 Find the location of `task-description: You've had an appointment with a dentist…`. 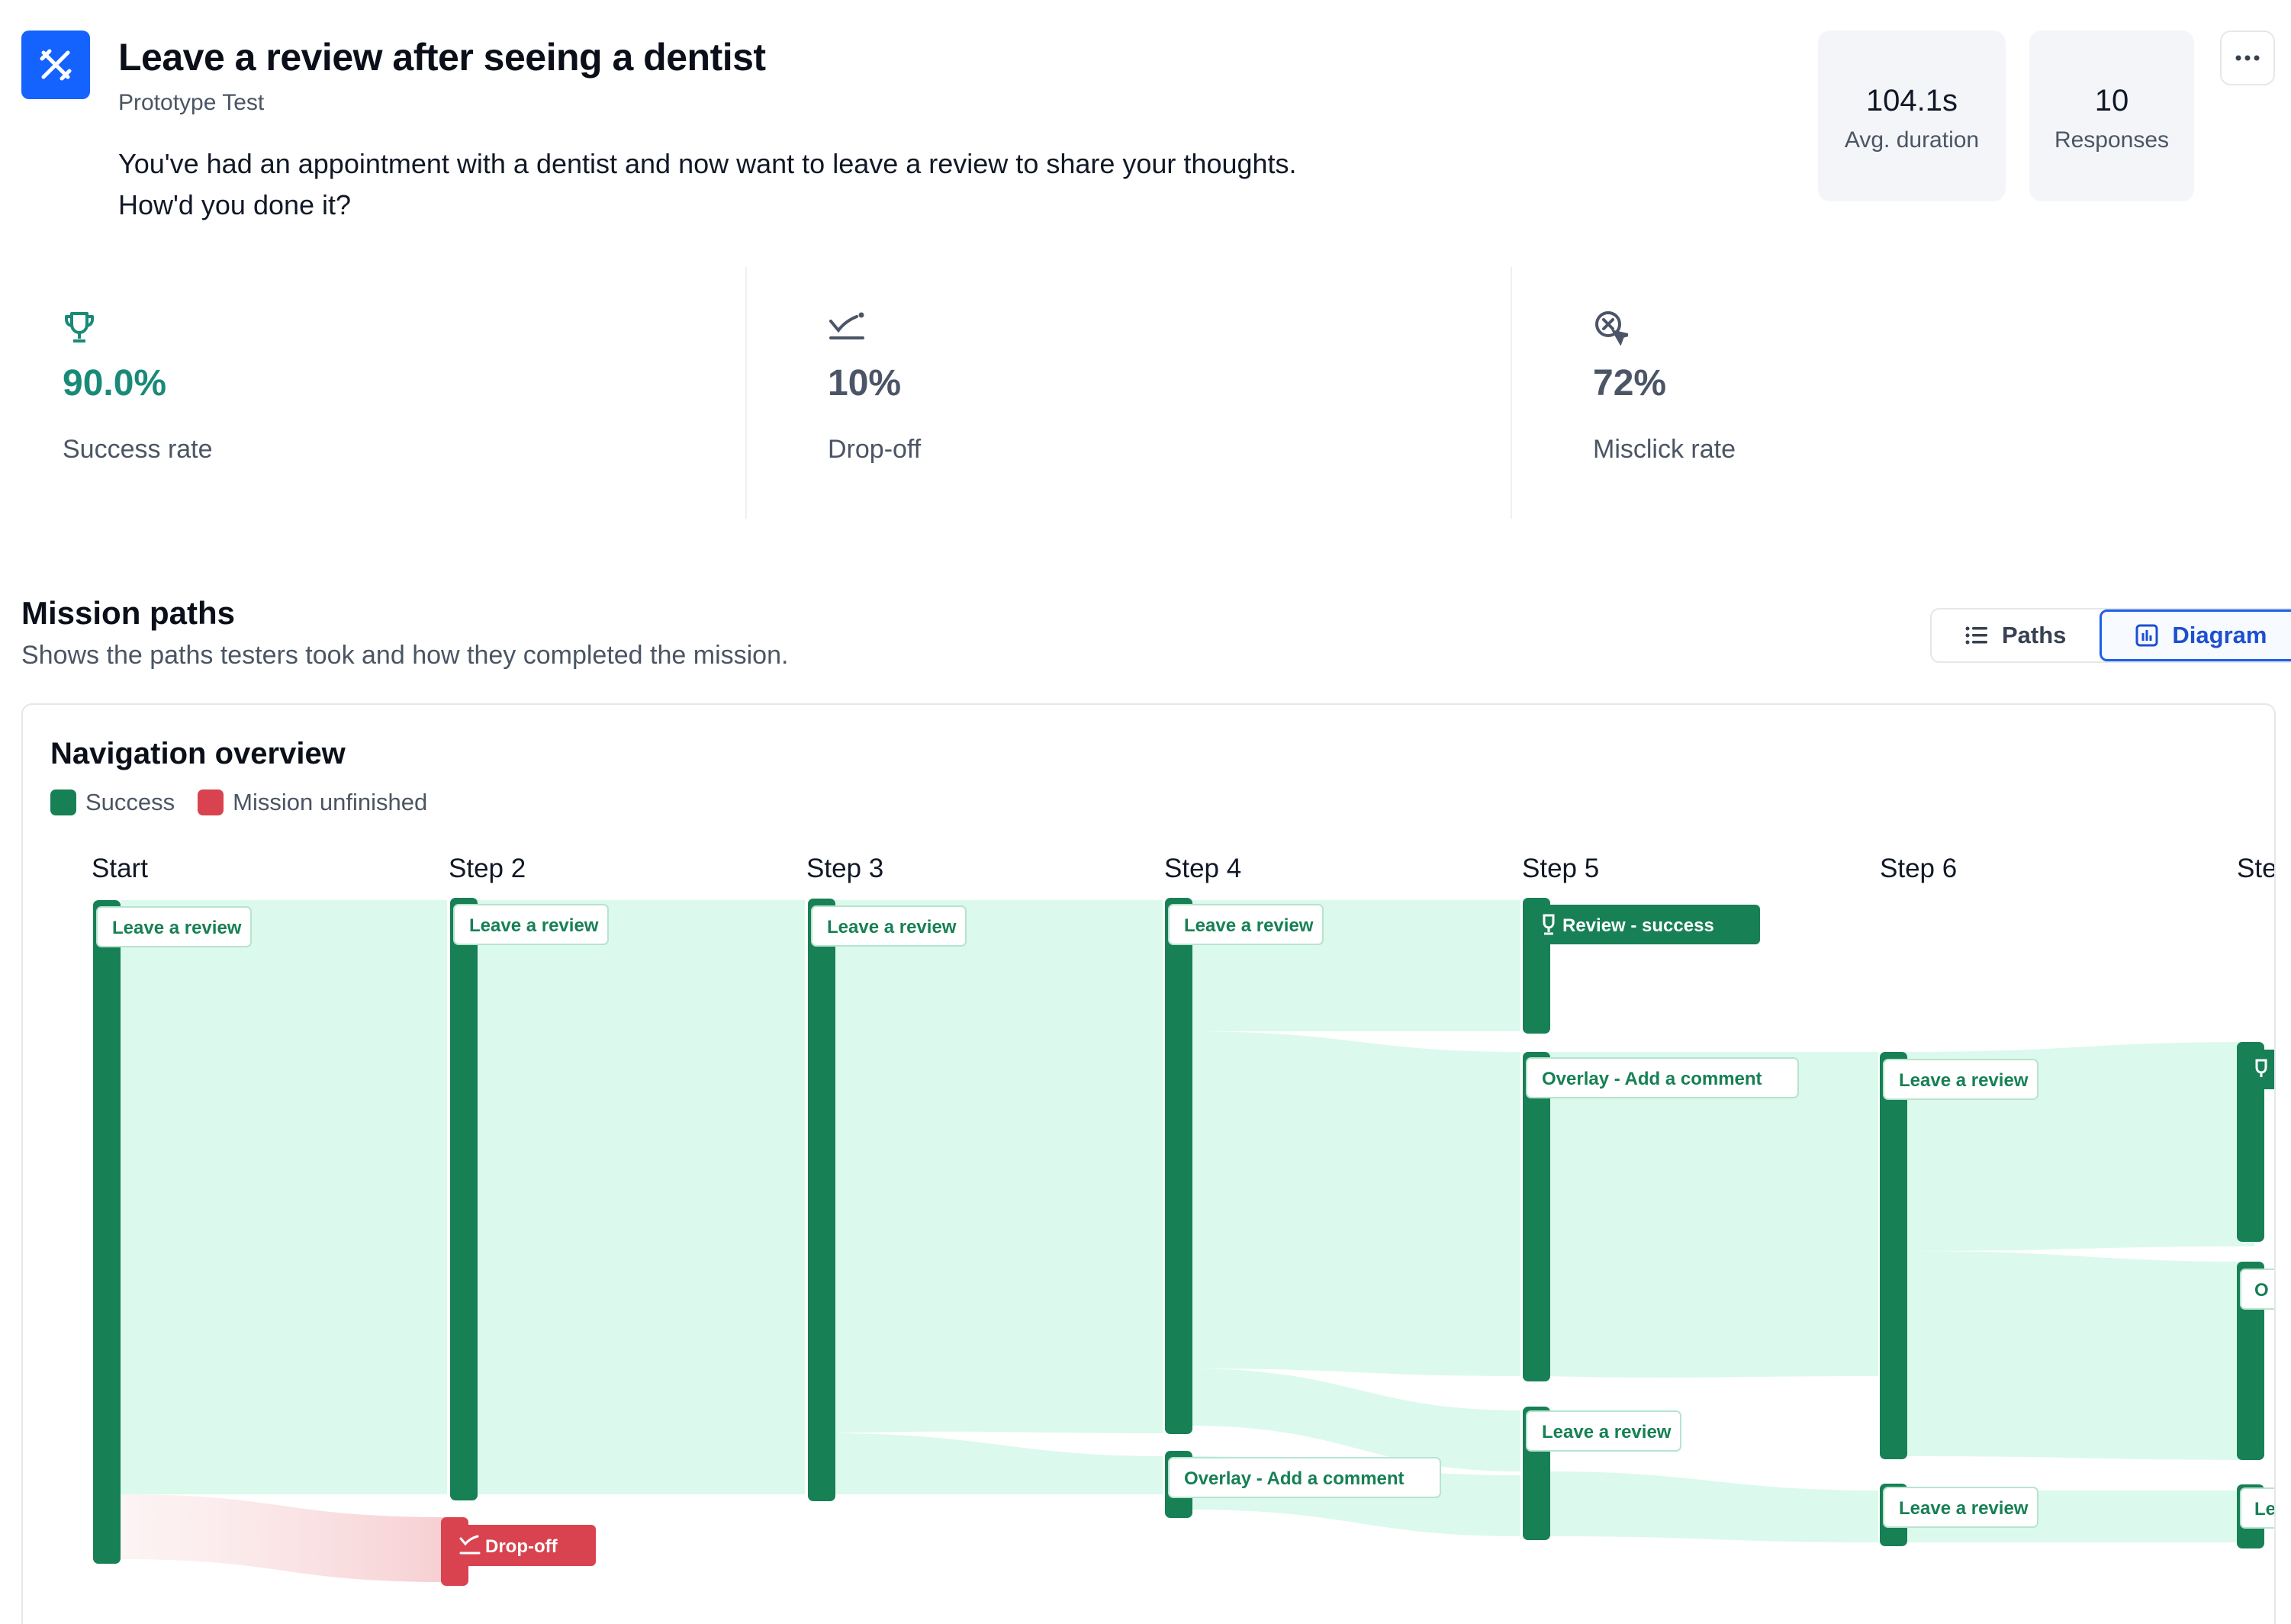

task-description: You've had an appointment with a dentist… is located at coordinates (843, 184).